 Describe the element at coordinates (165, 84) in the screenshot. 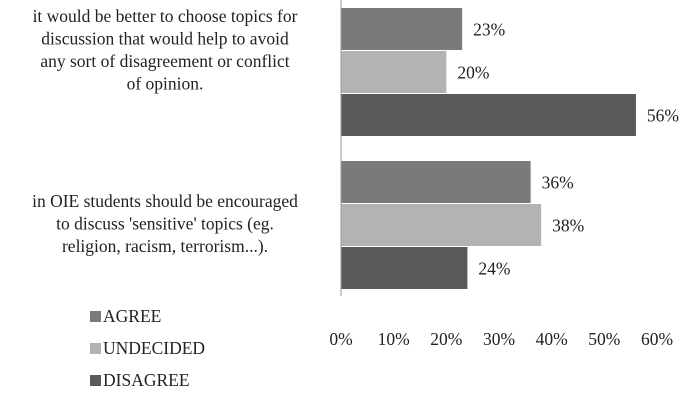

I see `category-label-1-line-4: of opinion.` at that location.